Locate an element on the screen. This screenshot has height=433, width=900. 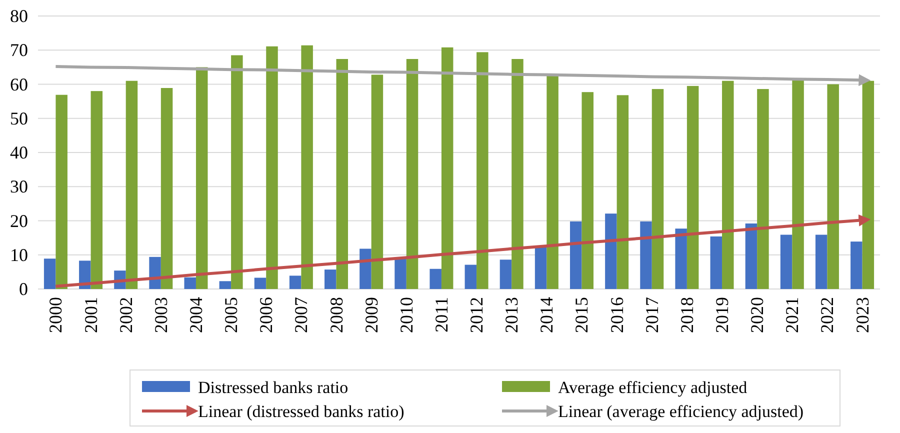
y-tick-label: 70 is located at coordinates (19, 50).